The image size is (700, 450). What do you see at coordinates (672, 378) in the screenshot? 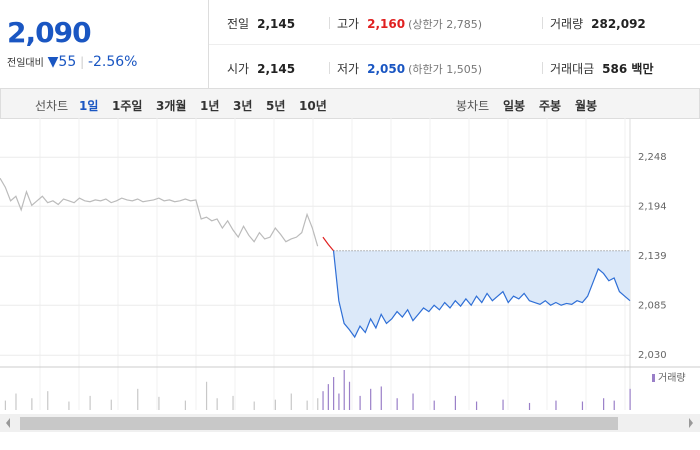
I see `legend-label: 거래량` at bounding box center [672, 378].